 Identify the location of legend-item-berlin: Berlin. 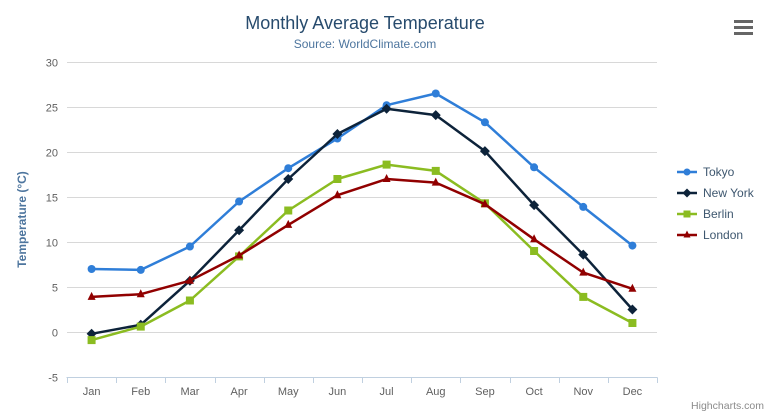
(715, 213).